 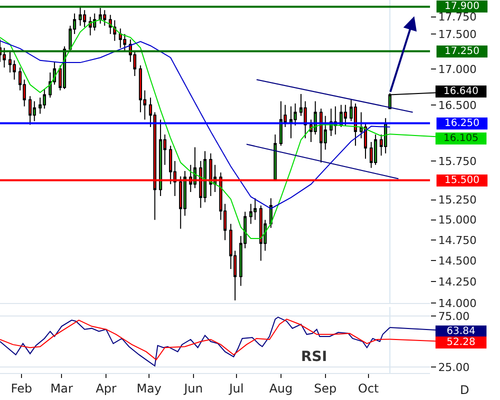 I want to click on x-tick-label: Jul, so click(x=236, y=388).